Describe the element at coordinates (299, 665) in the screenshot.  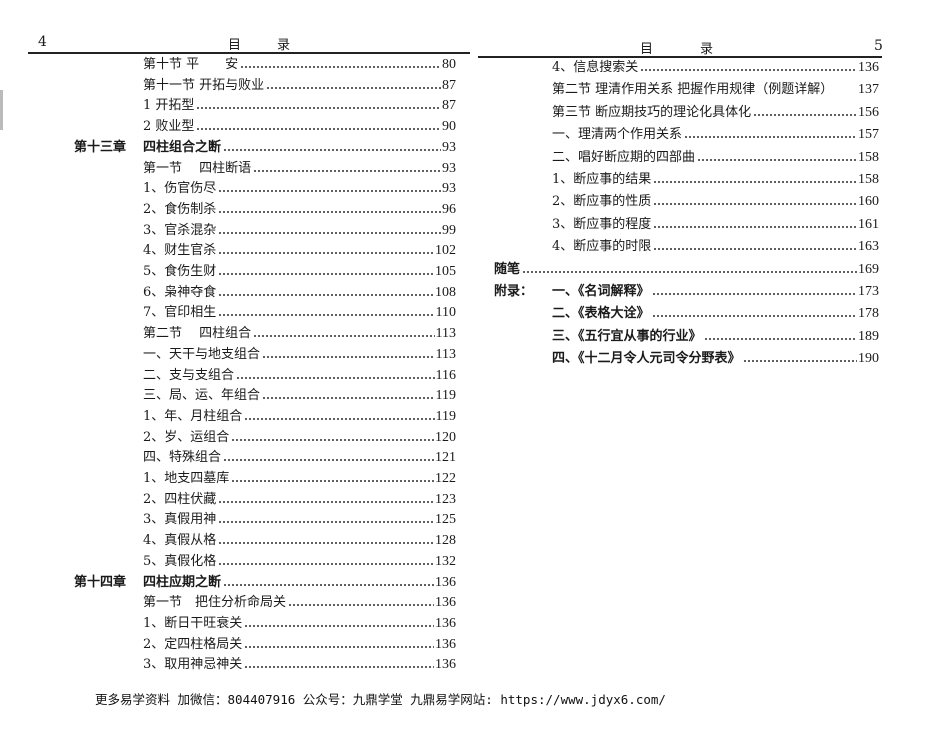
I see `toc-entry: 3、取用神忌神关 136` at that location.